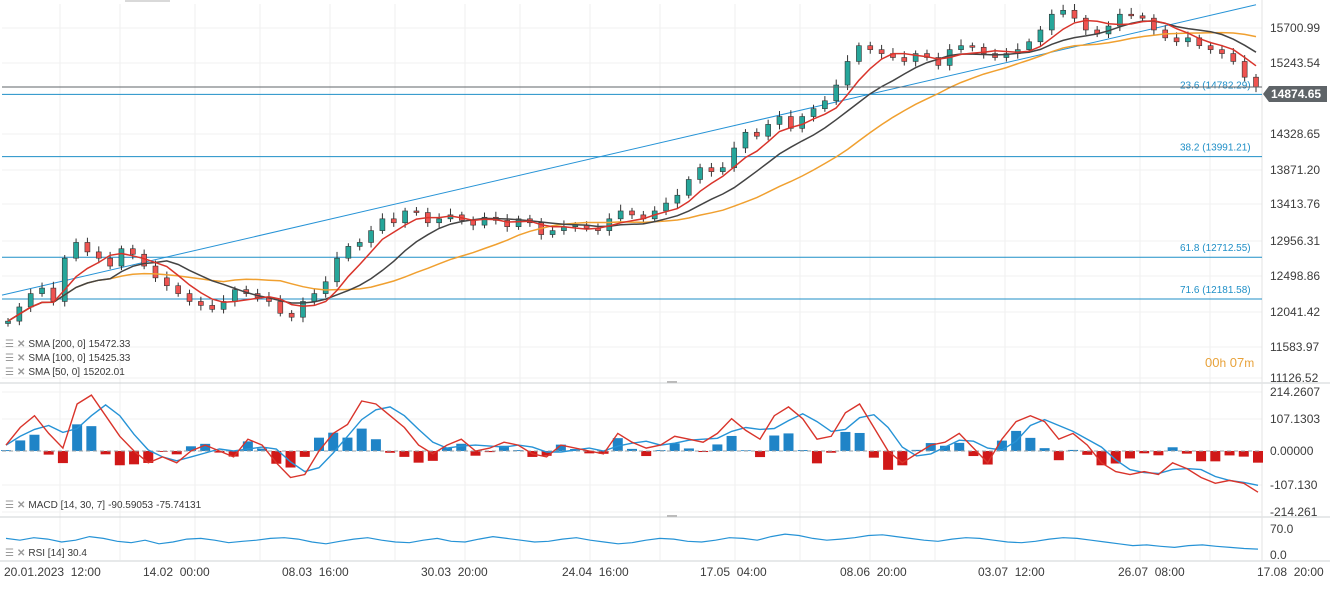  What do you see at coordinates (54, 372) in the screenshot?
I see `sma-50-name: SMA [50, 0]` at bounding box center [54, 372].